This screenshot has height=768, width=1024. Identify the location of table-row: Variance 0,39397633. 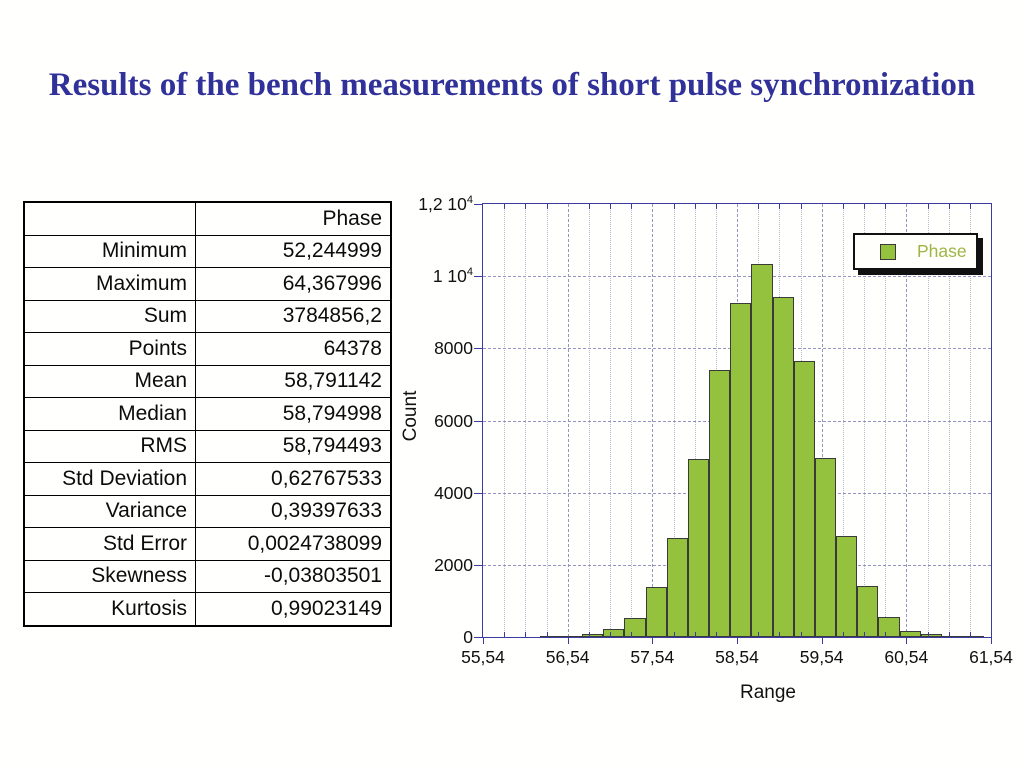
(207, 511).